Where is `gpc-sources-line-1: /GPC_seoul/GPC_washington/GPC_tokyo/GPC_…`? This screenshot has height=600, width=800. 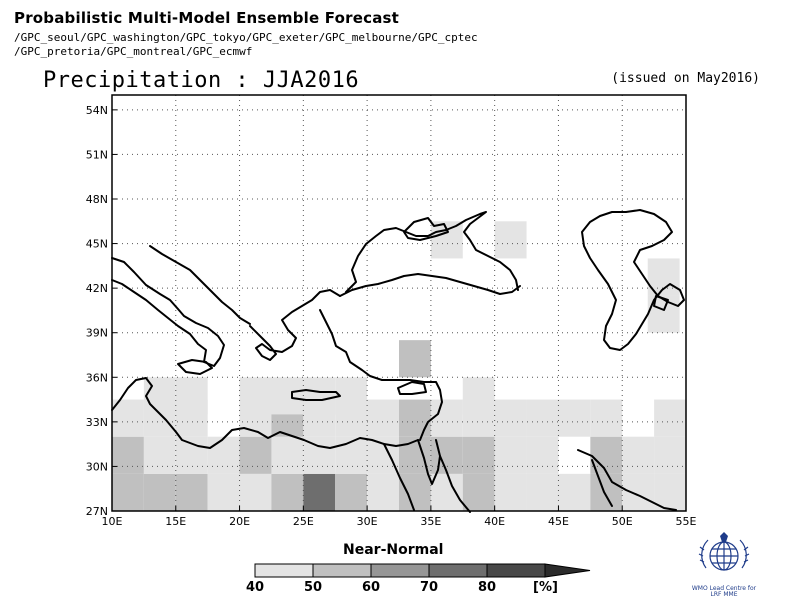
gpc-sources-line-1: /GPC_seoul/GPC_washington/GPC_tokyo/GPC_… is located at coordinates (246, 37).